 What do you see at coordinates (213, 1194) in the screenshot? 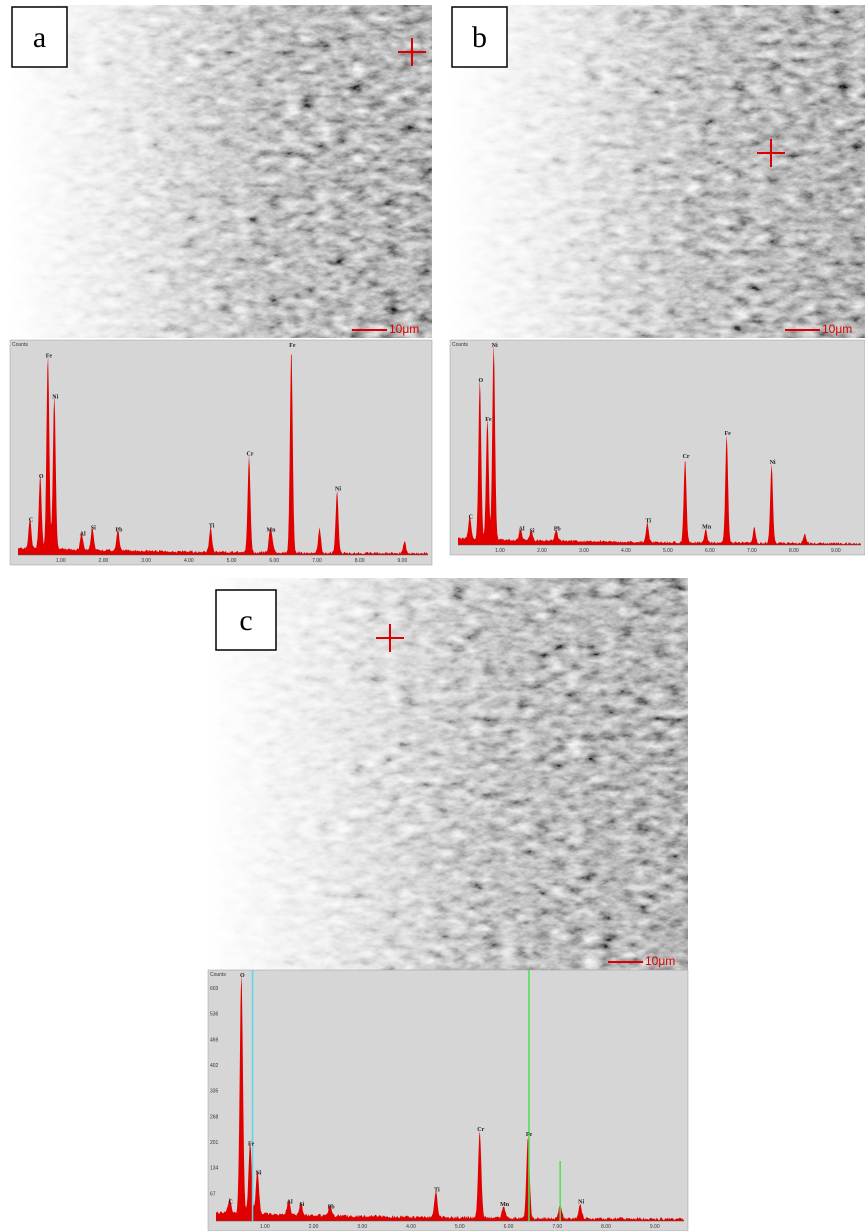
I see `y-tick-label: 67` at bounding box center [213, 1194].